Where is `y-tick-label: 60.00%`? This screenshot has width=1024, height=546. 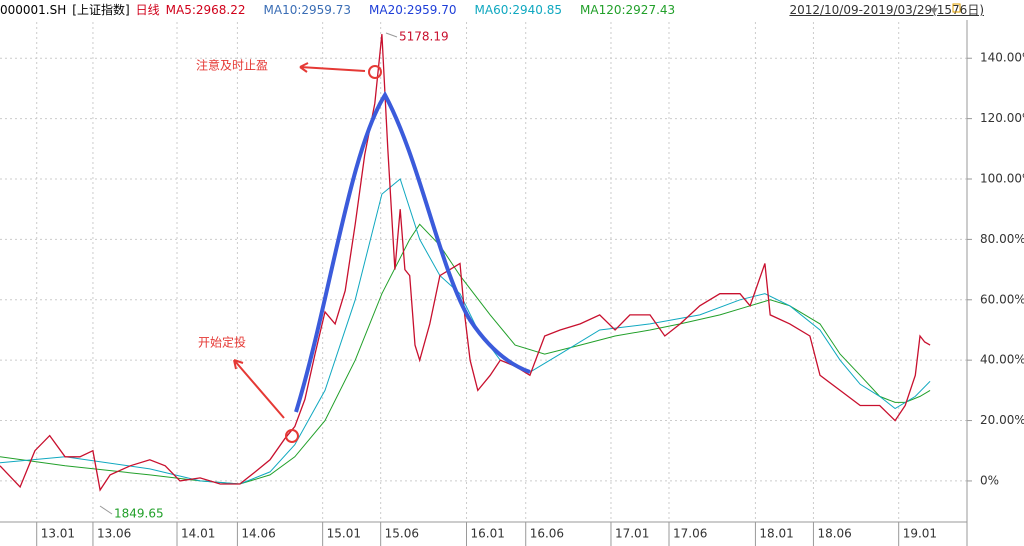 y-tick-label: 60.00% is located at coordinates (1002, 299).